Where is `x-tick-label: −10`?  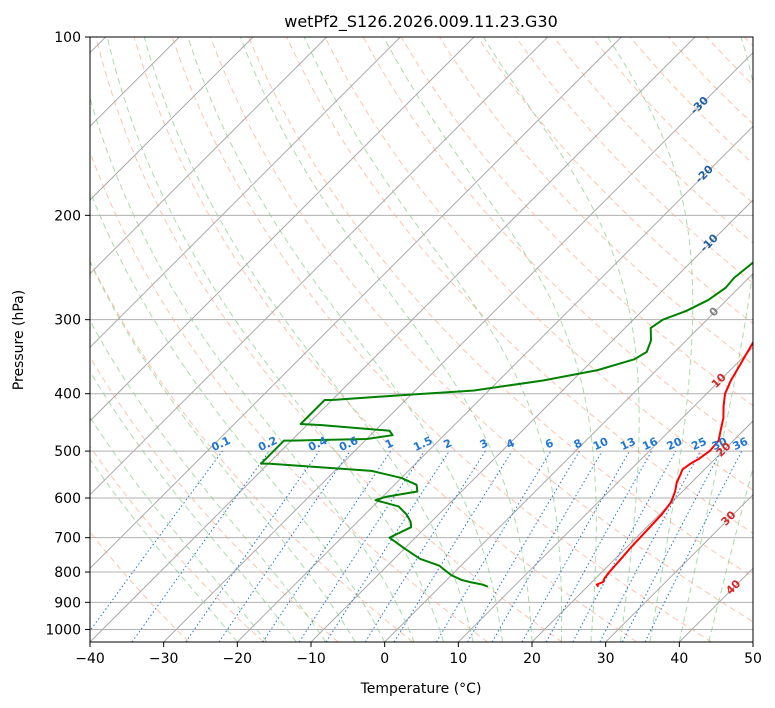
x-tick-label: −10 is located at coordinates (311, 659).